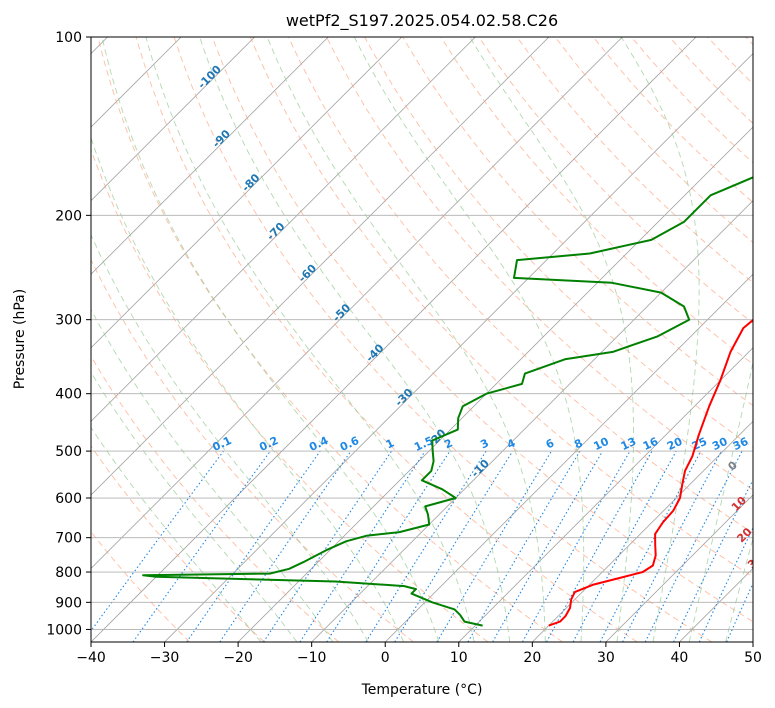 This screenshot has width=775, height=708. Describe the element at coordinates (403, 397) in the screenshot. I see `isotherm-label: -30` at that location.